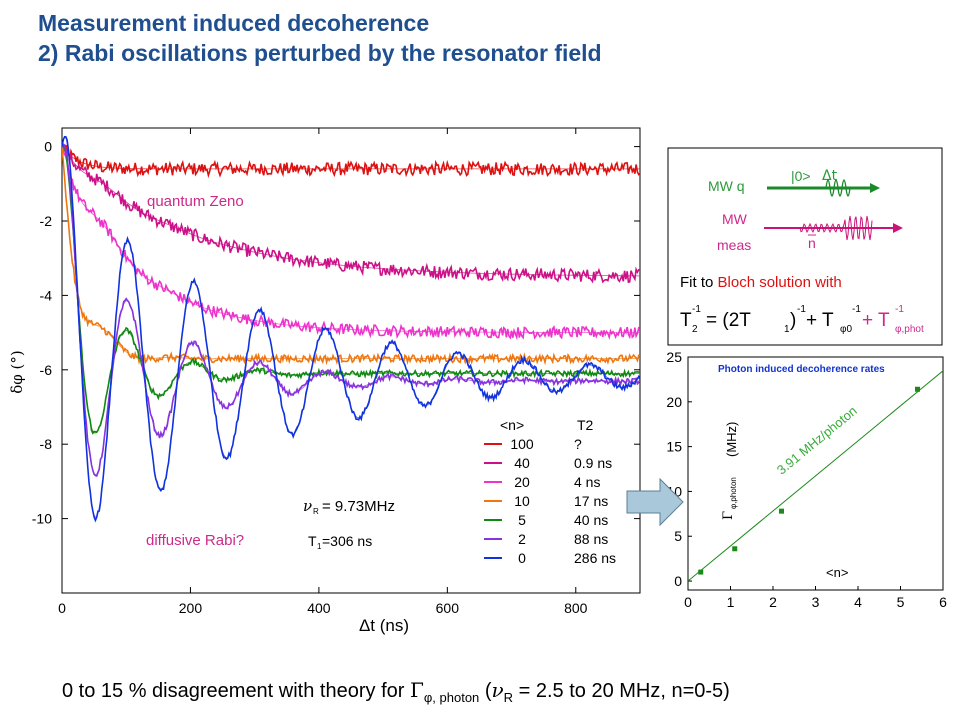 The height and width of the screenshot is (720, 960). What do you see at coordinates (734, 245) in the screenshot?
I see `inset-mw-meas-2: meas` at bounding box center [734, 245].